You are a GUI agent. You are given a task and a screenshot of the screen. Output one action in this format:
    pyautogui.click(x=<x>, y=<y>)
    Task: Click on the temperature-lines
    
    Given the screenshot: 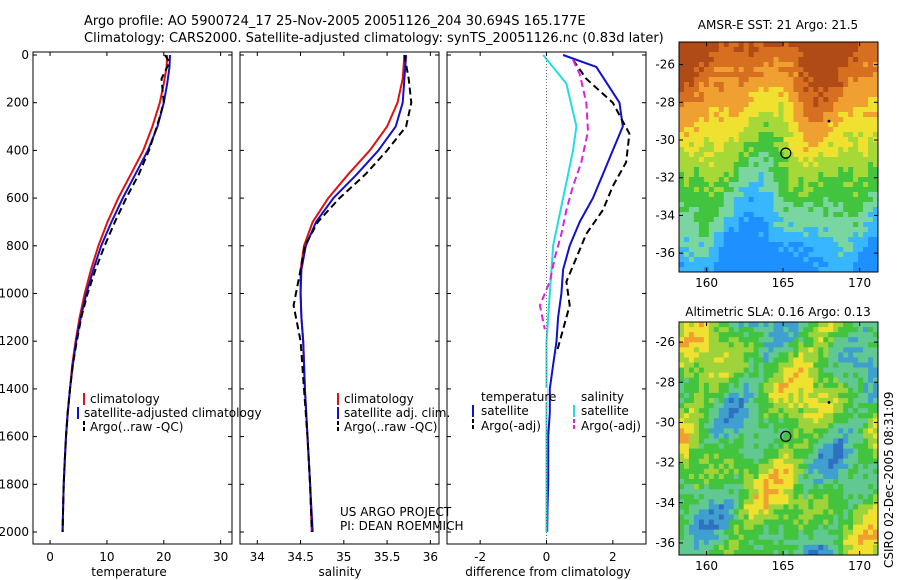 What is the action you would take?
    pyautogui.click(x=116, y=293)
    